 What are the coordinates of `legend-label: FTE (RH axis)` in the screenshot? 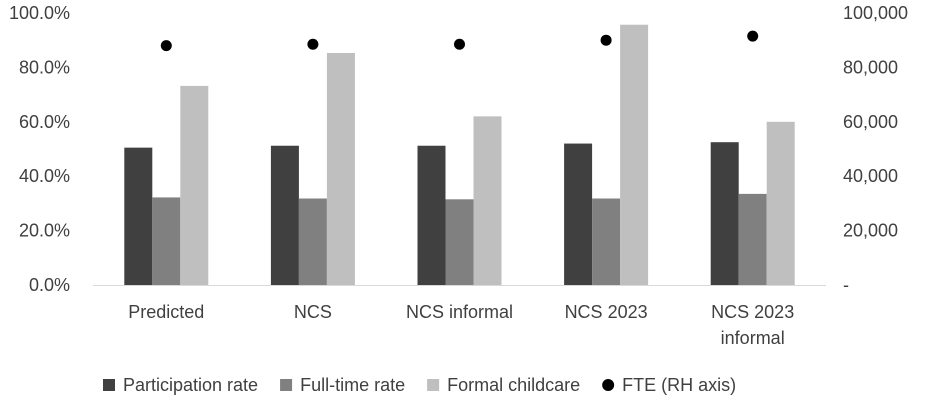 It's located at (679, 385).